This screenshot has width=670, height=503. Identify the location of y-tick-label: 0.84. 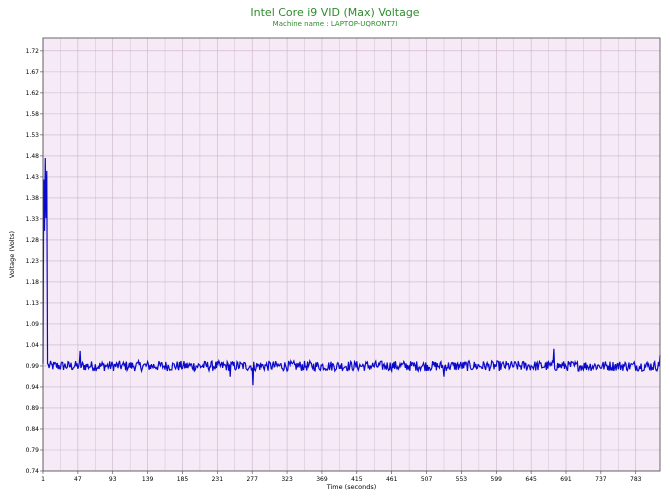
(33, 429).